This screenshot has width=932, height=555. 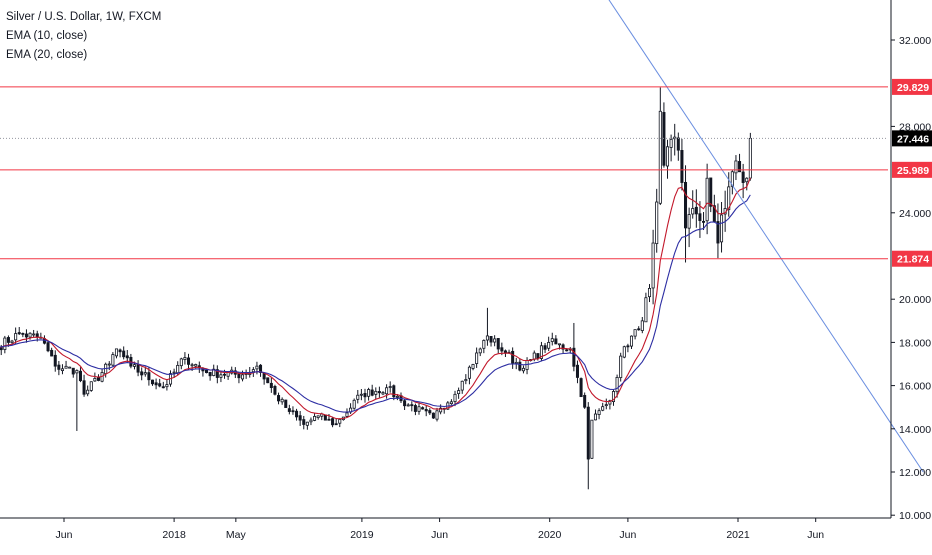 I want to click on level-price-tag-label: 25.989, so click(x=913, y=171).